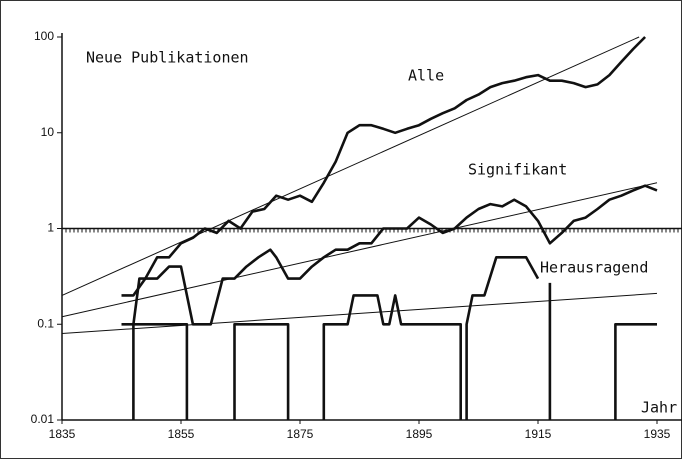  What do you see at coordinates (426, 76) in the screenshot?
I see `series-label: Alle` at bounding box center [426, 76].